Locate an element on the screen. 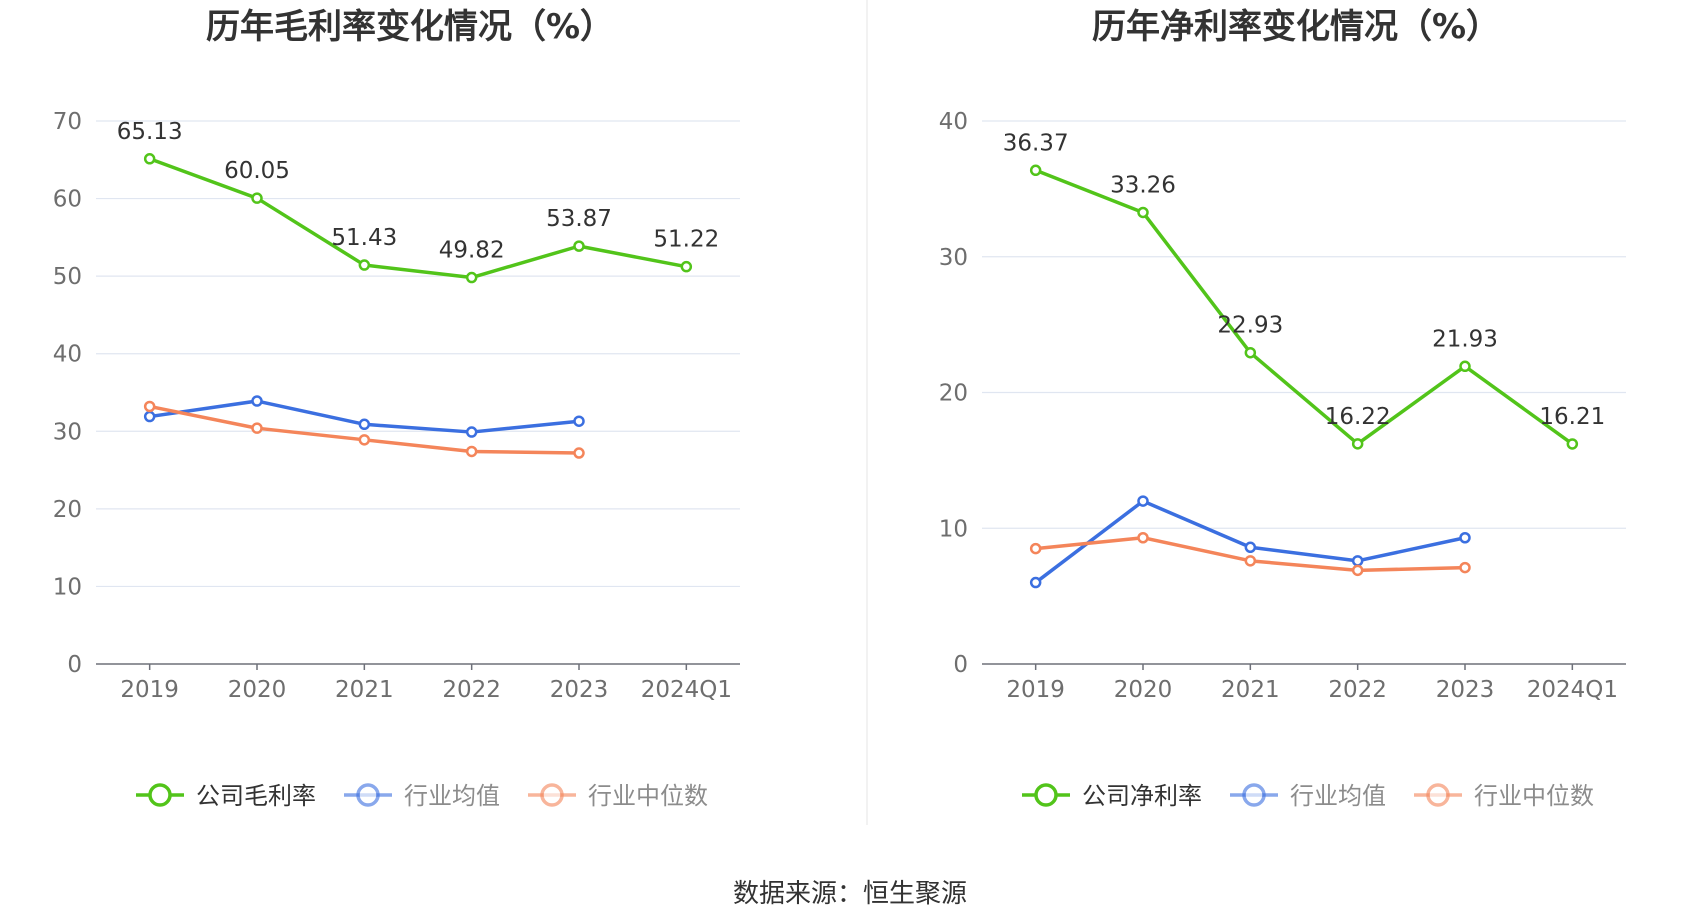 The height and width of the screenshot is (918, 1700). data-label: 51.43 is located at coordinates (364, 238).